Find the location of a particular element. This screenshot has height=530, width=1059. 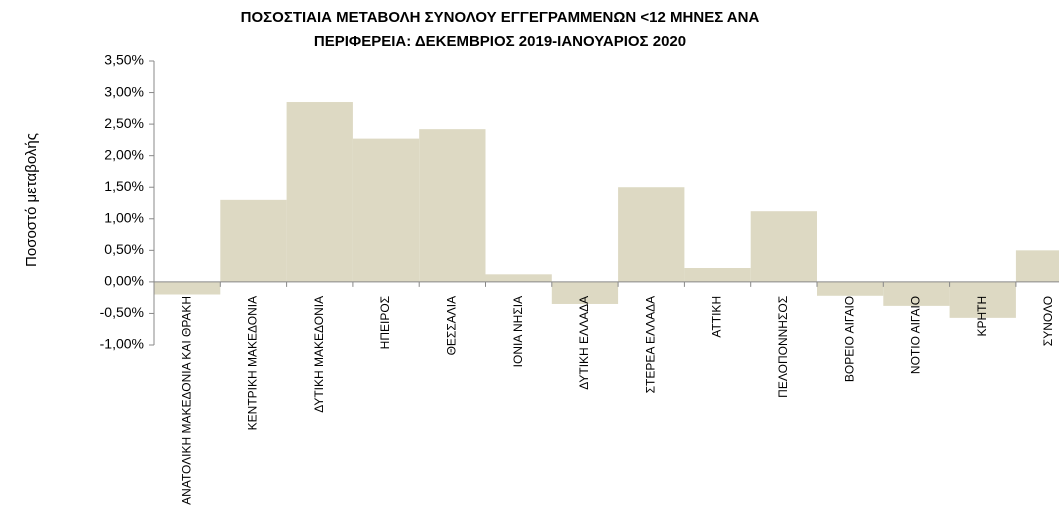

x-tick-label: ΗΠΕΙΡΟΣ is located at coordinates (385, 322).